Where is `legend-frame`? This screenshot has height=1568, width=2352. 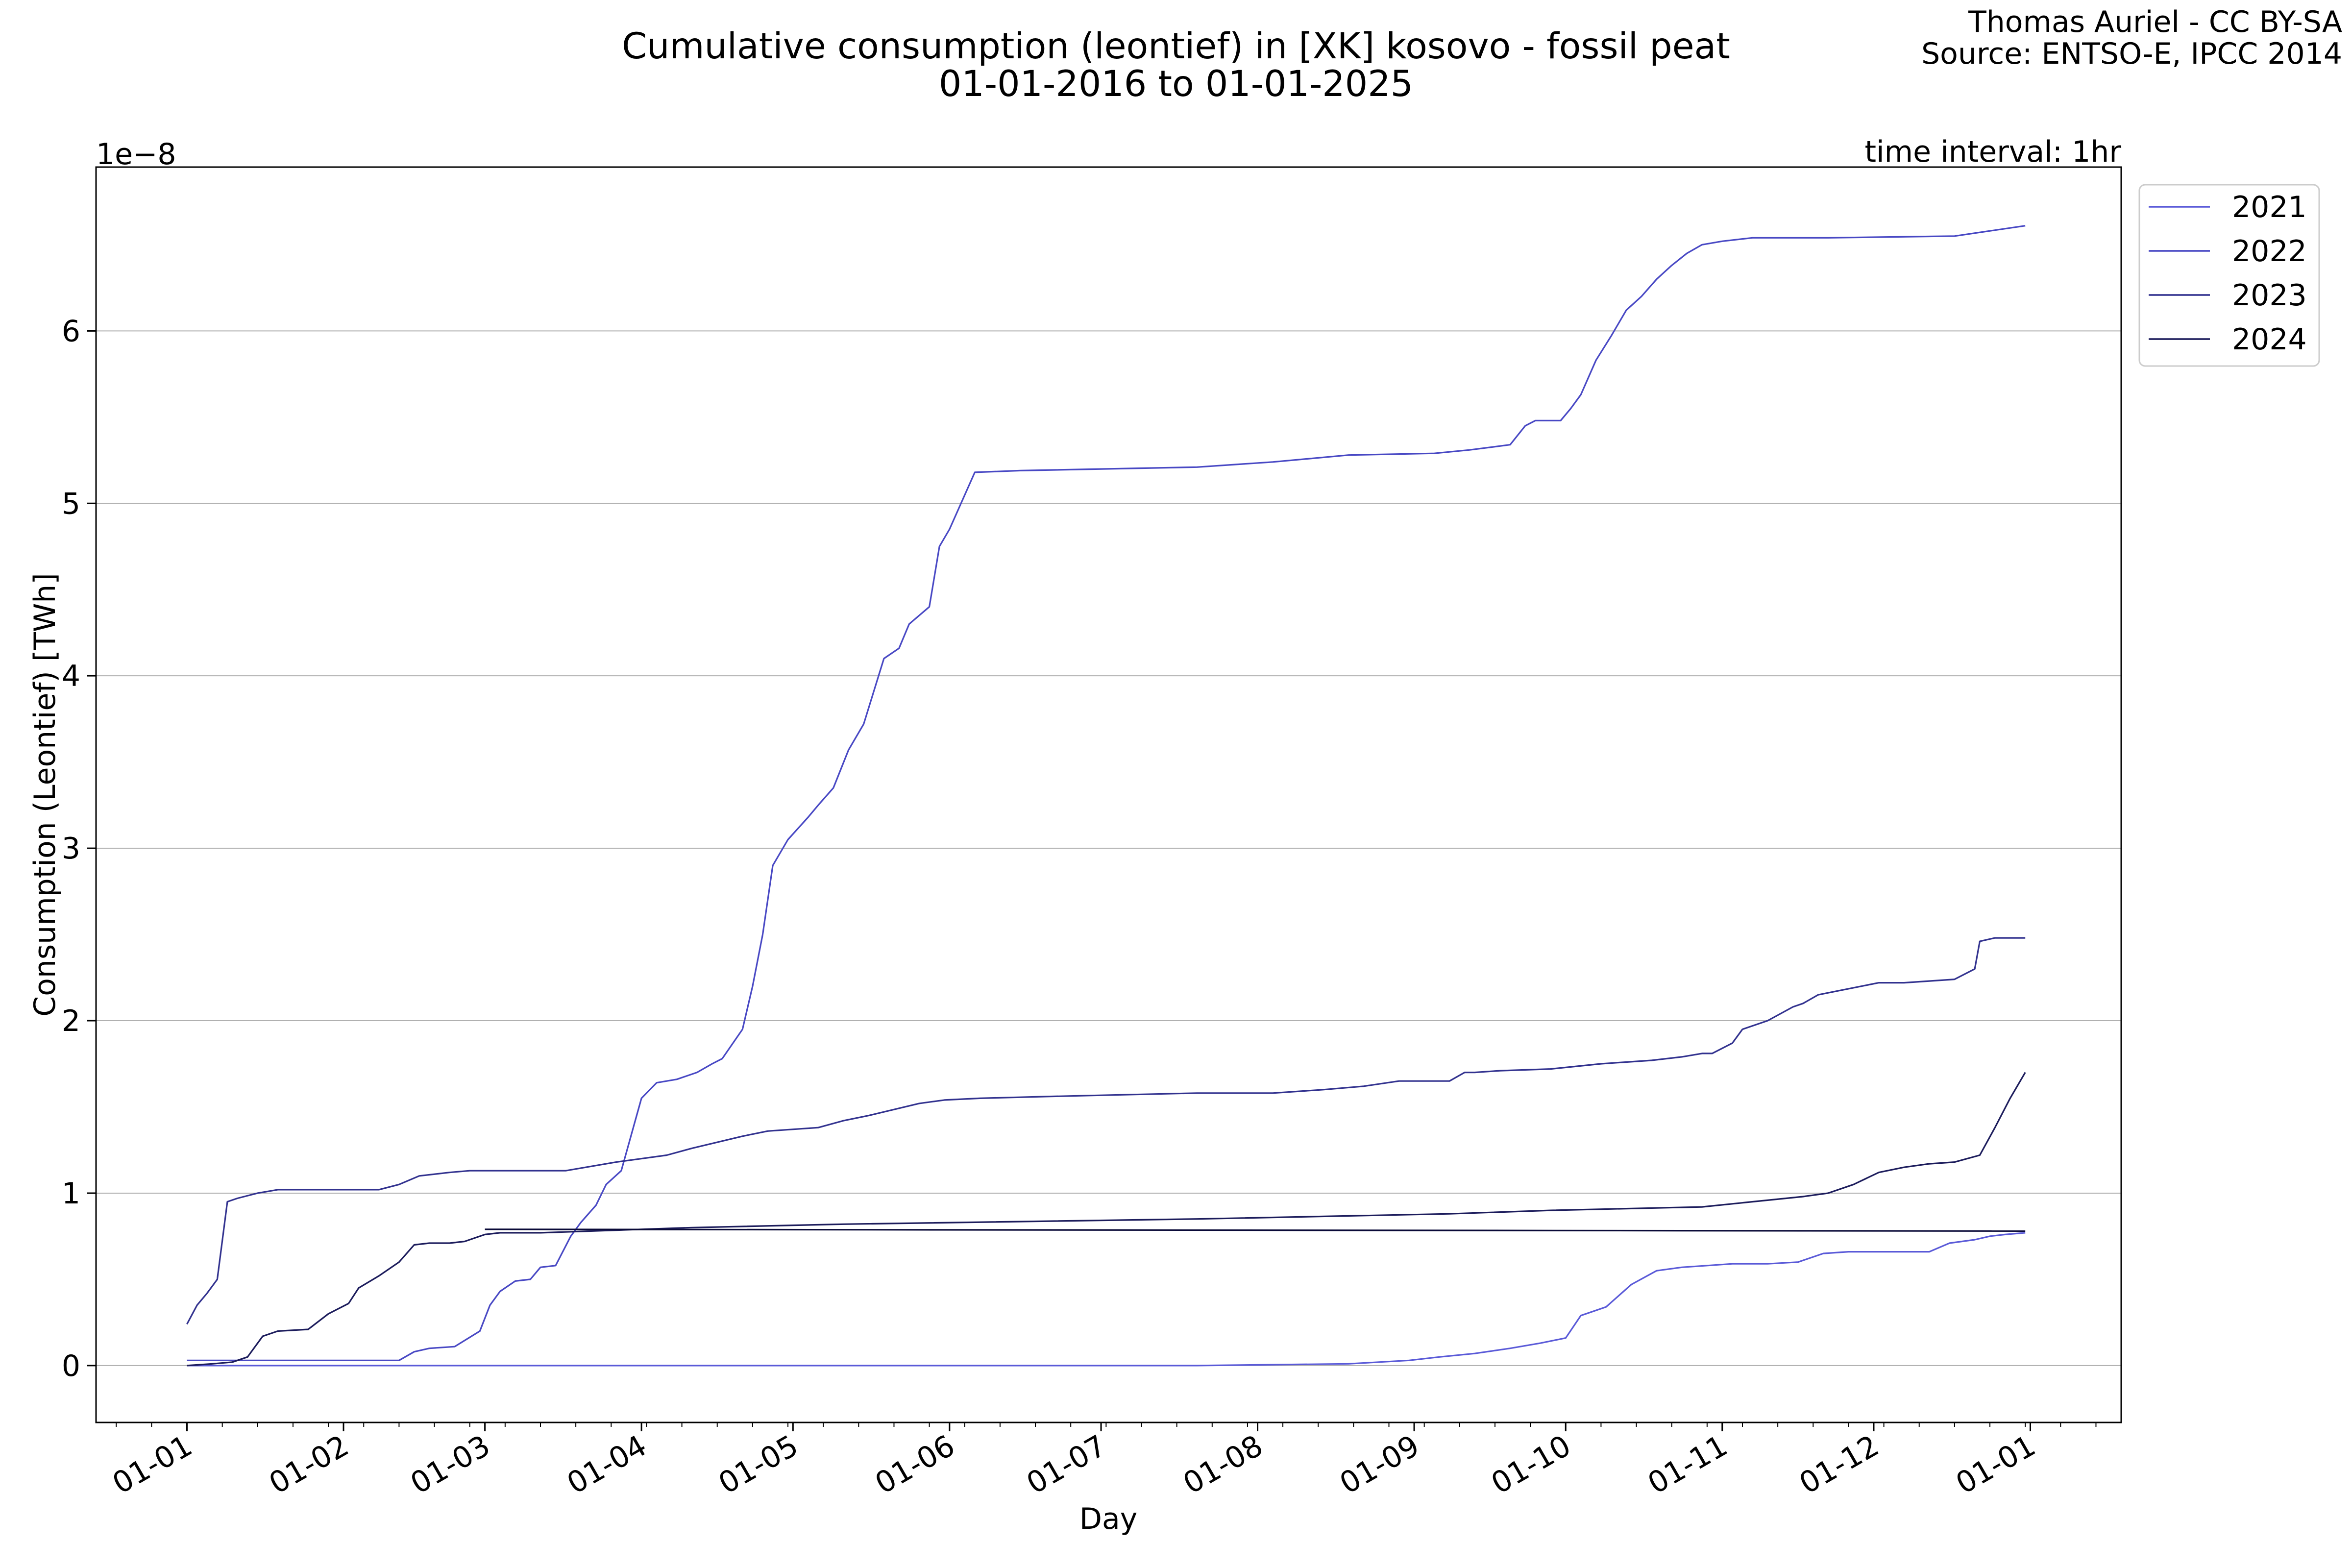
legend-frame is located at coordinates (2229, 275).